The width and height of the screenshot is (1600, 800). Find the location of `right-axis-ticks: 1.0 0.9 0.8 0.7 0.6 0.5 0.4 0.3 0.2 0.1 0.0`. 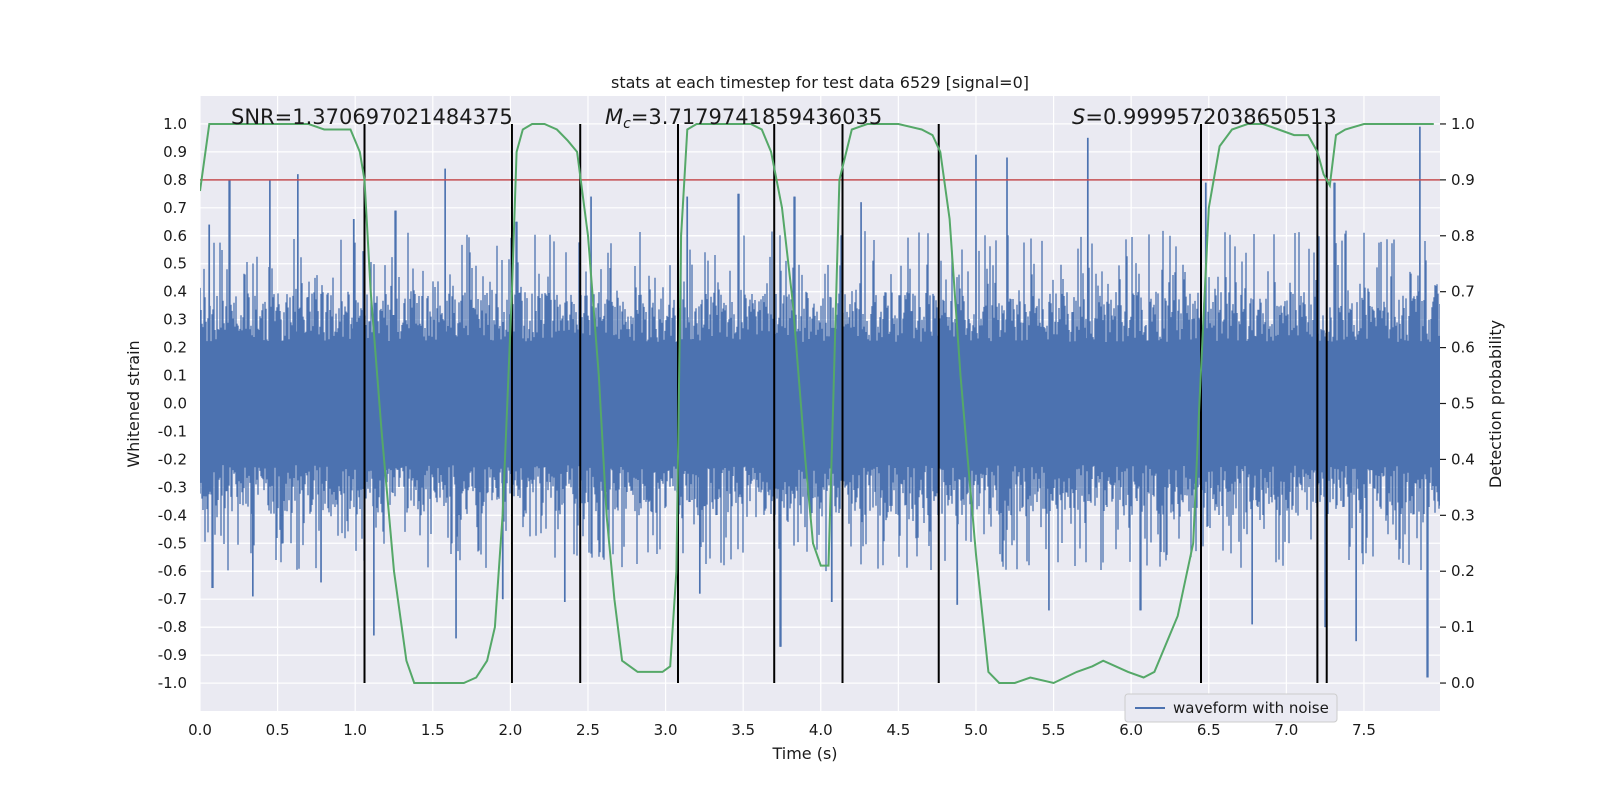

right-axis-ticks: 1.0 0.9 0.8 0.7 0.6 0.5 0.4 0.3 0.2 0.1 0.0 is located at coordinates (1457, 403).